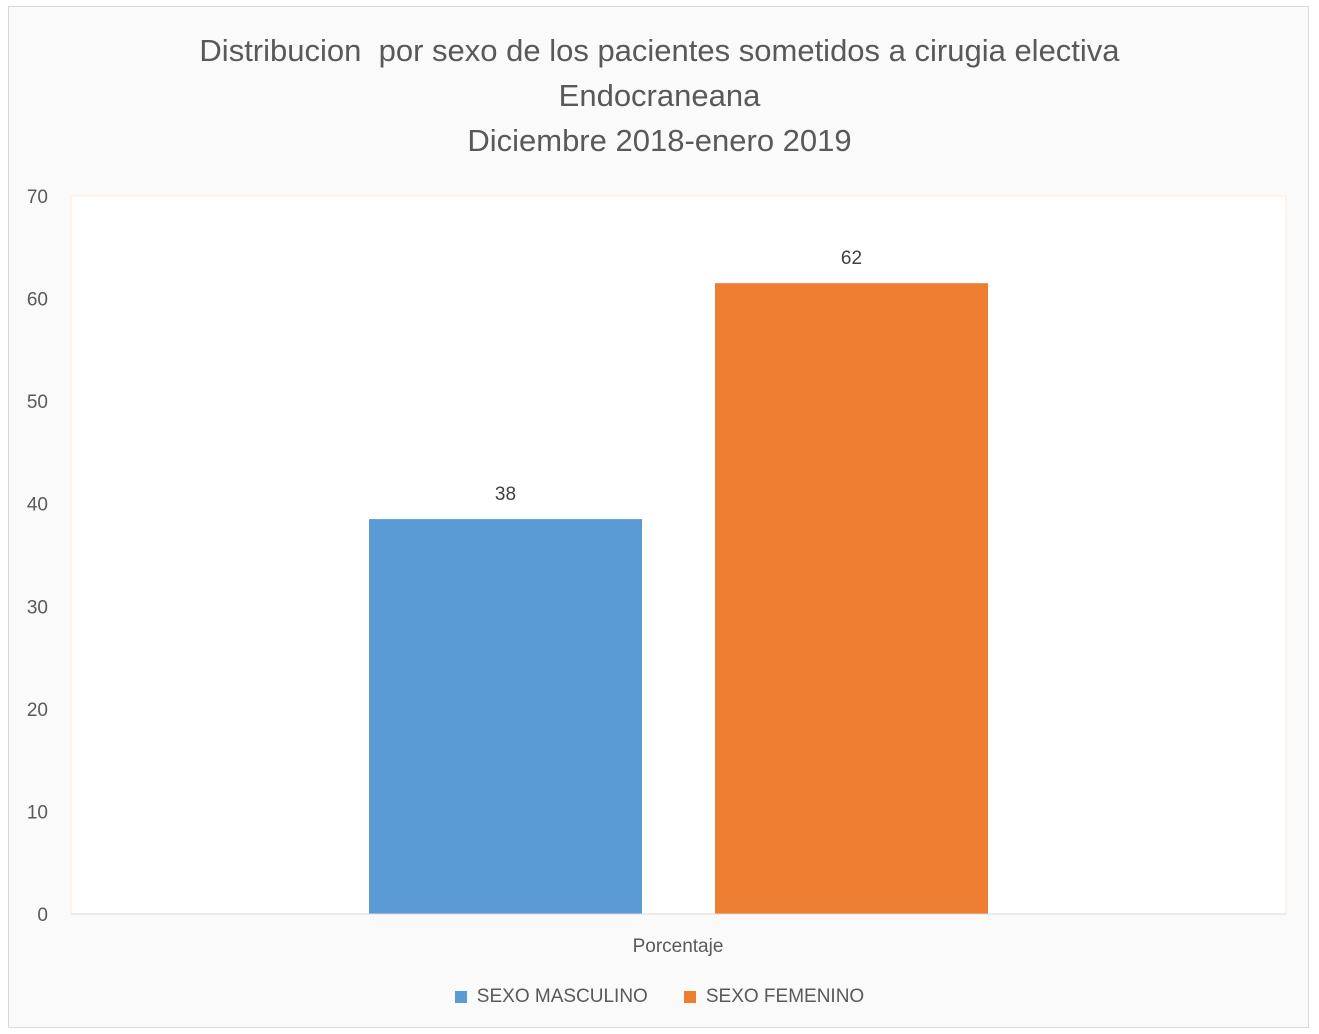 Image resolution: width=1319 pixels, height=1034 pixels. What do you see at coordinates (505, 494) in the screenshot?
I see `data-label-masculino: 38` at bounding box center [505, 494].